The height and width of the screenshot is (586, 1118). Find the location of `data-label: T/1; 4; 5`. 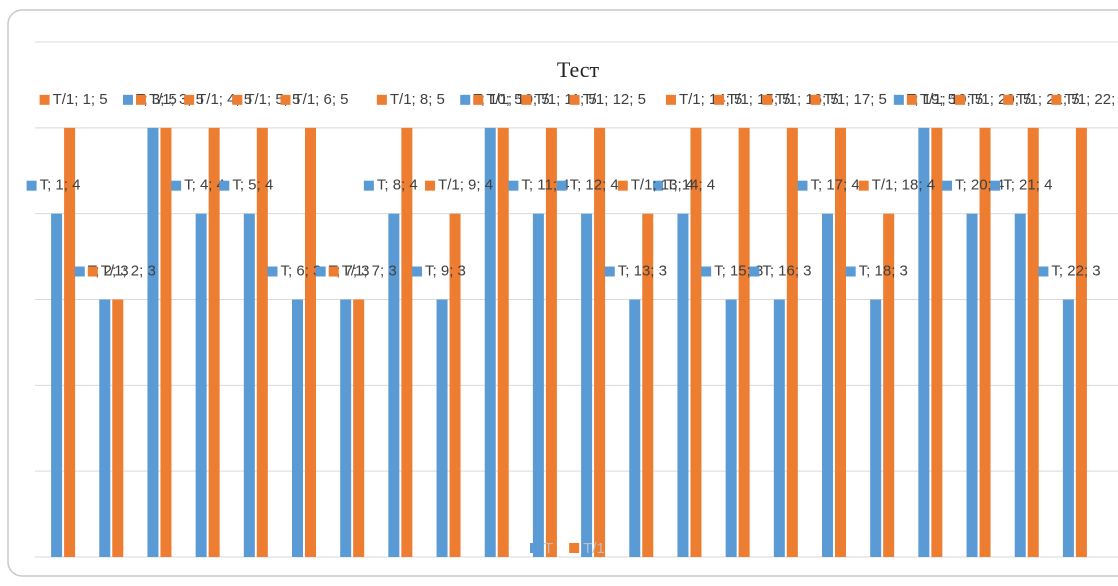

data-label: T/1; 4; 5 is located at coordinates (224, 99).